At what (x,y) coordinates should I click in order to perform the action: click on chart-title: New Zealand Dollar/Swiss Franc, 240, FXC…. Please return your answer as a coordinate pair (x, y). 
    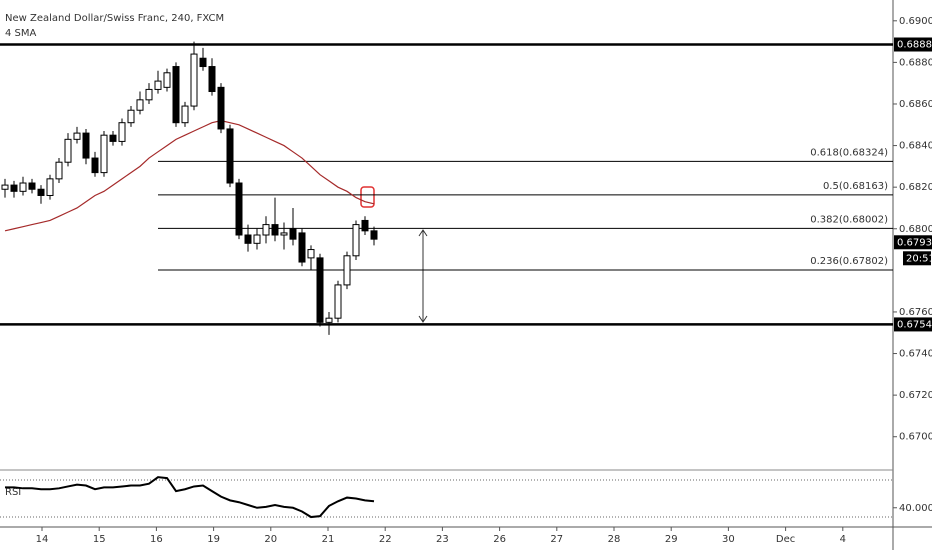
    Looking at the image, I should click on (114, 18).